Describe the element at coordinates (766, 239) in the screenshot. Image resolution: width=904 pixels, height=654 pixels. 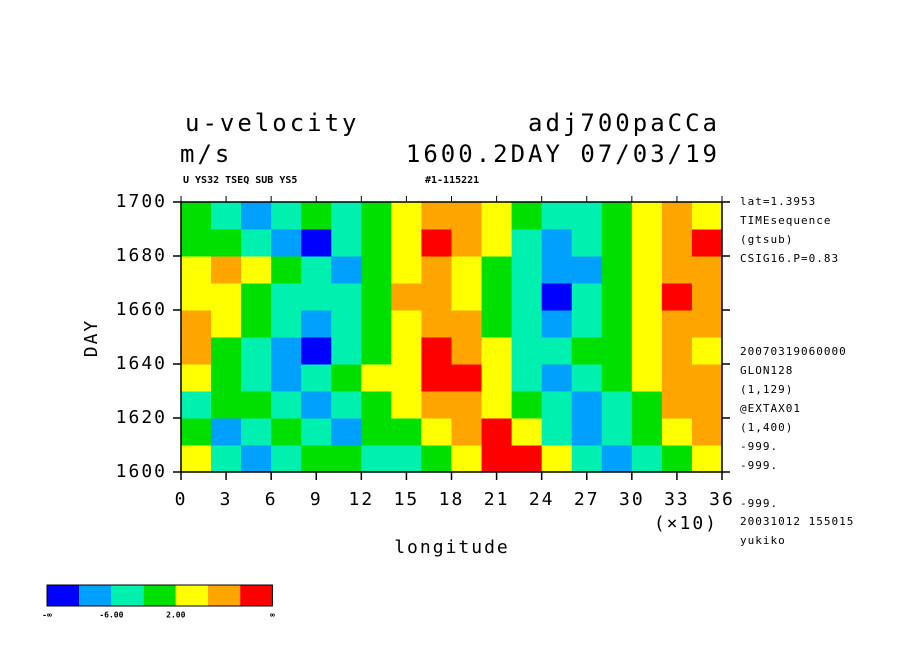
I see `note: (gtsub)` at that location.